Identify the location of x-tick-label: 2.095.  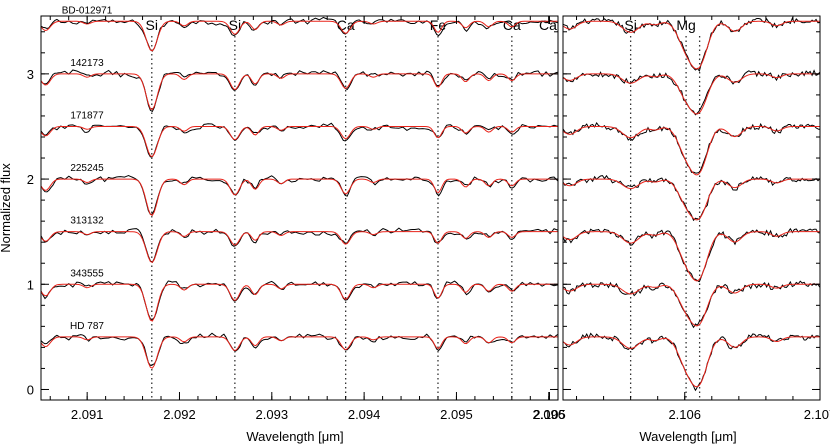
(456, 414).